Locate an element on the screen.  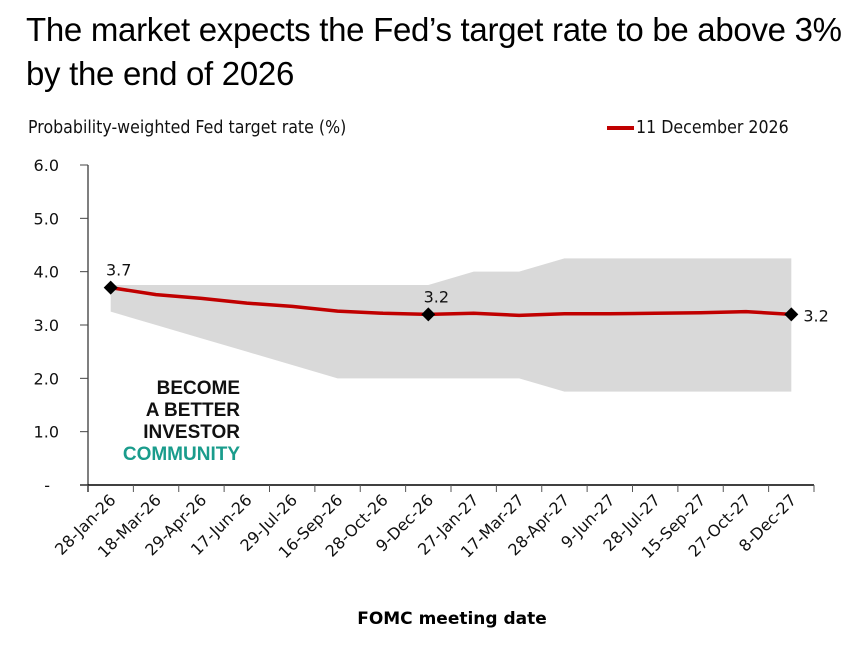
watermark: BECOME A BETTER INVESTOR COMMUNITY is located at coordinates (169, 422).